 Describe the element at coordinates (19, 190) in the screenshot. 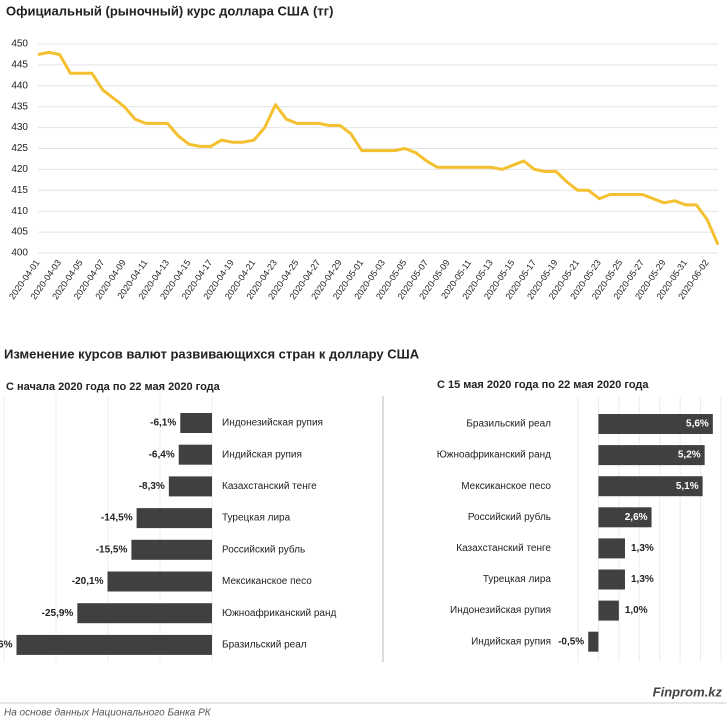

I see `y-tick-label: 415` at that location.